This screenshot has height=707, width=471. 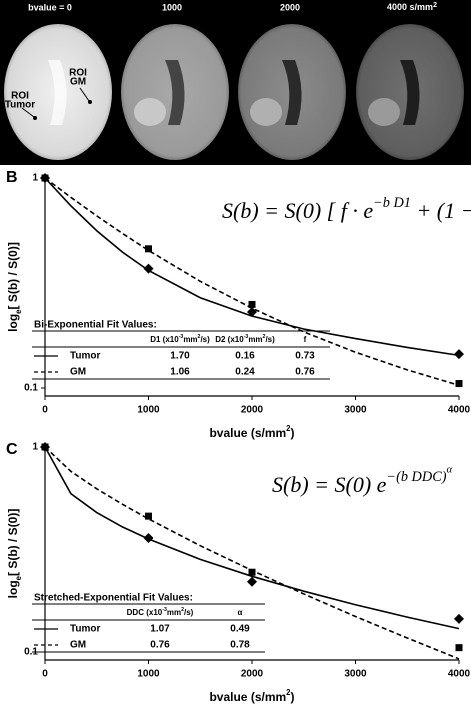 What do you see at coordinates (45, 674) in the screenshot?
I see `x-tick-label: 0` at bounding box center [45, 674].